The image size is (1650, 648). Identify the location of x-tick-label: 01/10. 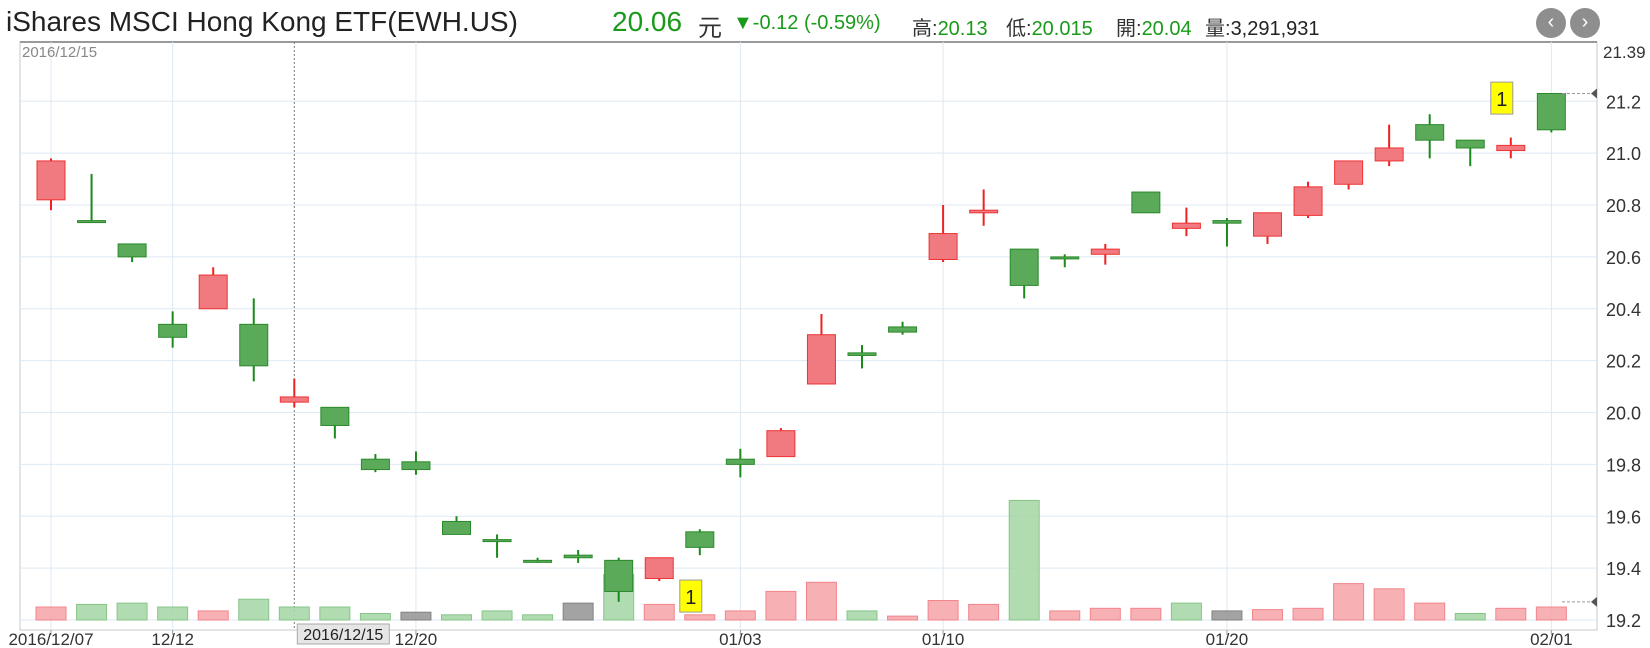
(943, 639).